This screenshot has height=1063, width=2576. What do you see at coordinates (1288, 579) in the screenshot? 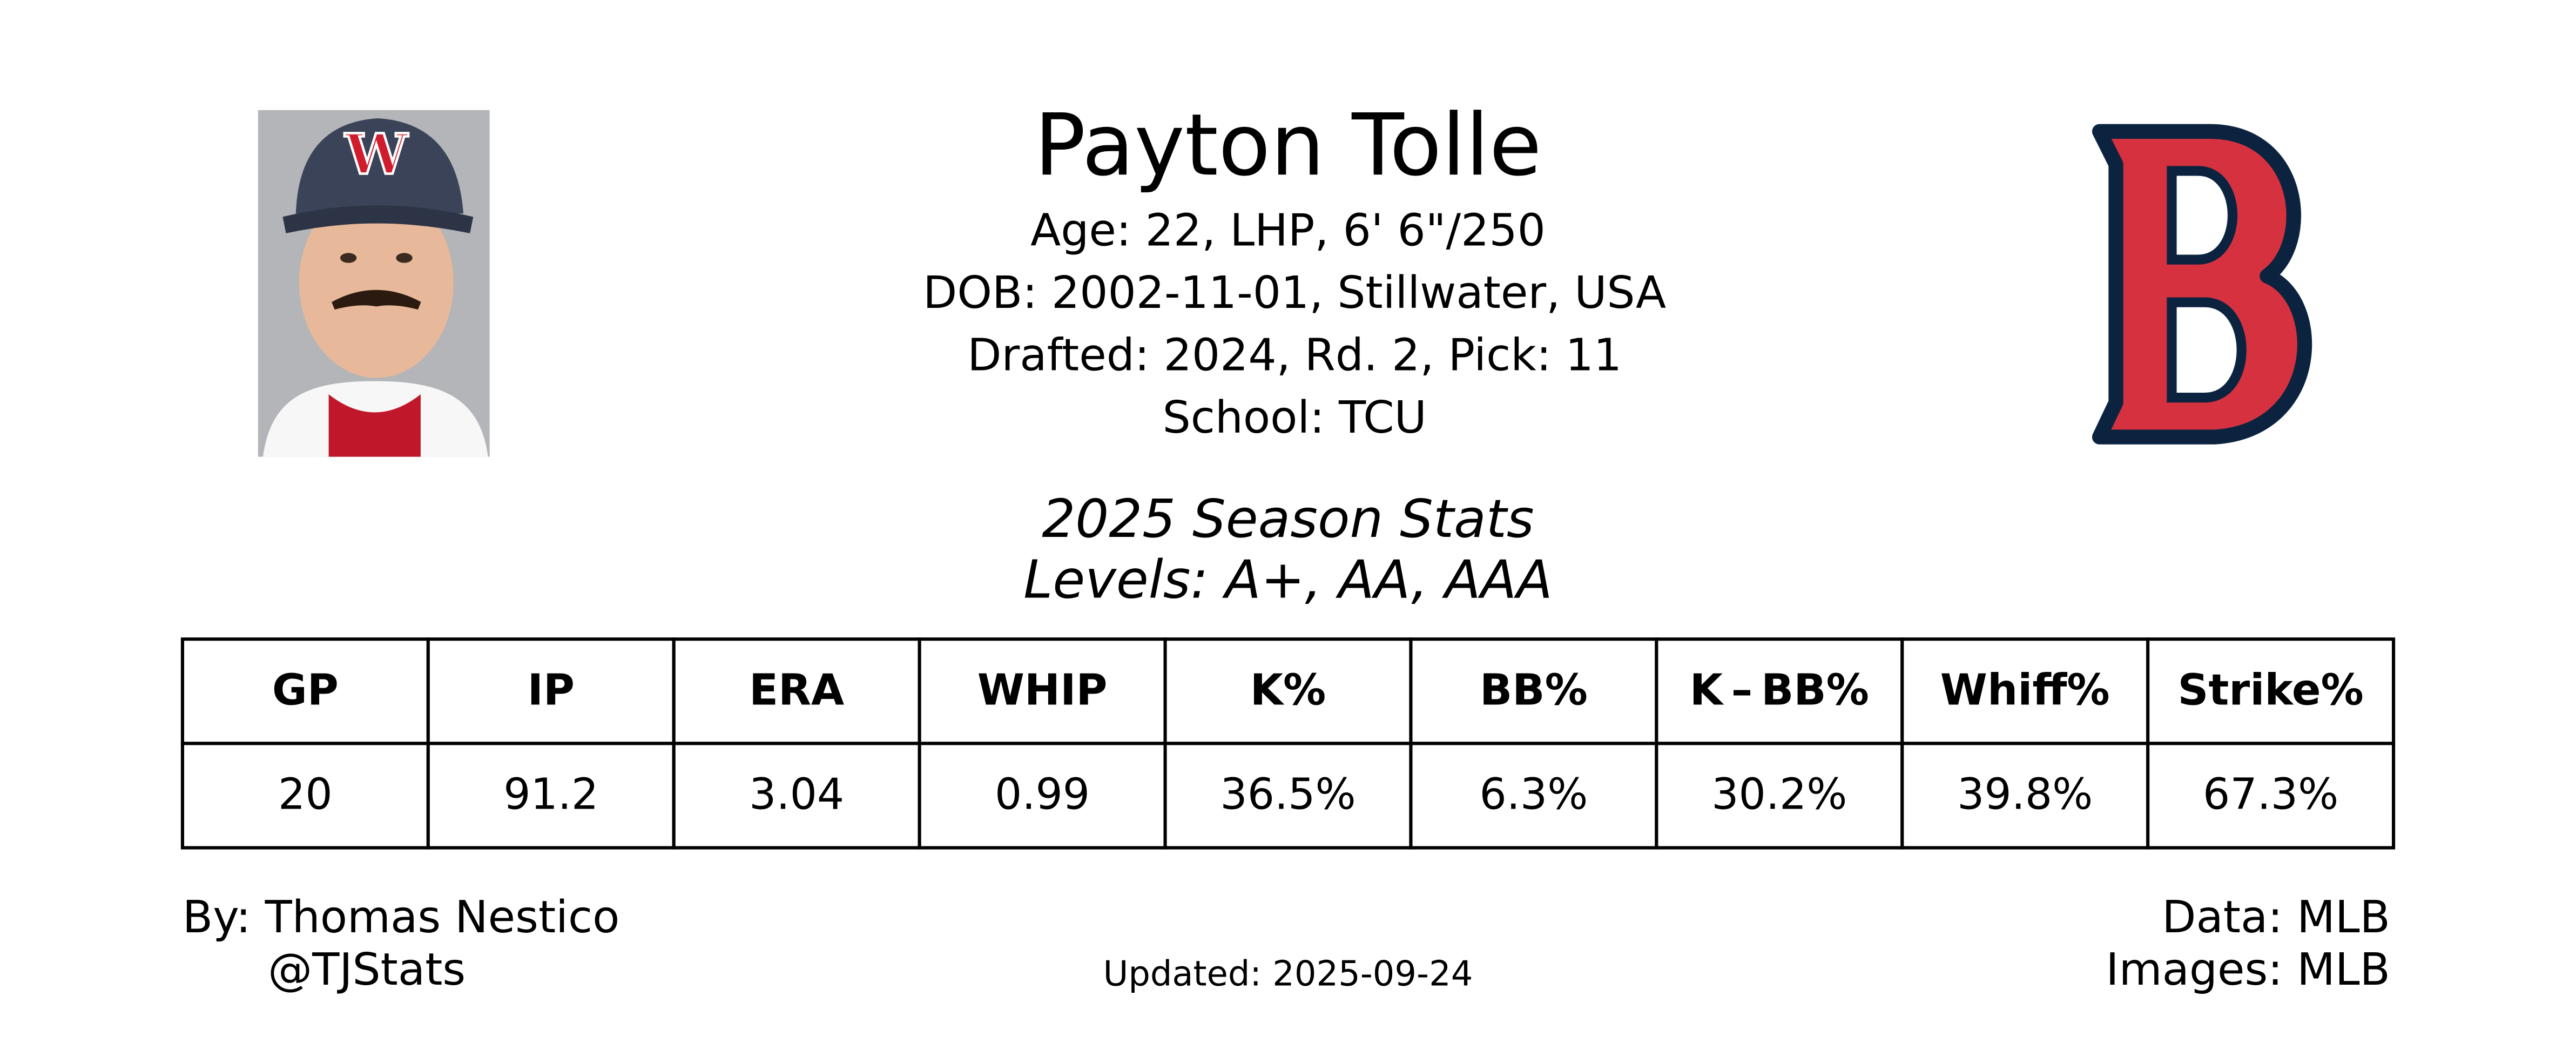
I see `stats-subtitle: Levels: A+, AA, AAA` at bounding box center [1288, 579].